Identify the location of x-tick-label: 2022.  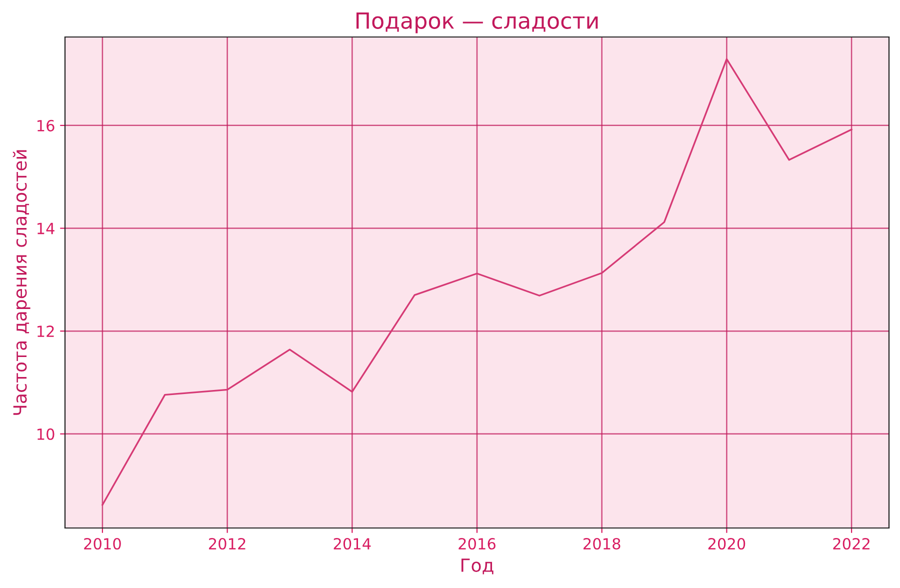
(851, 544).